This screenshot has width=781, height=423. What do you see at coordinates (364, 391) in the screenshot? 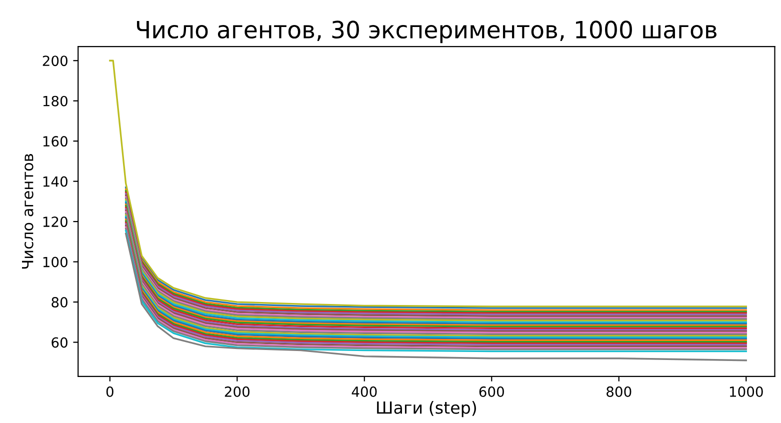
I see `x-tick-label: 400` at bounding box center [364, 391].